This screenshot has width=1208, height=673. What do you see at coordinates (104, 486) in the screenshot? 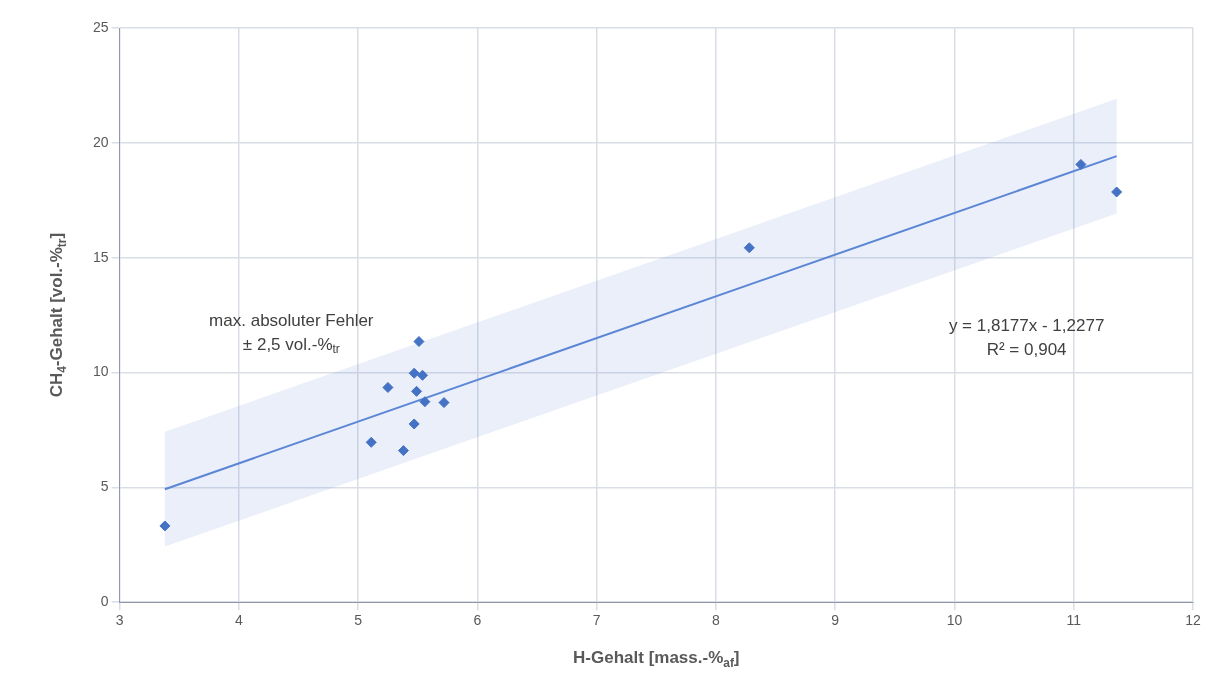
I see `y-tick-label: 5` at bounding box center [104, 486].